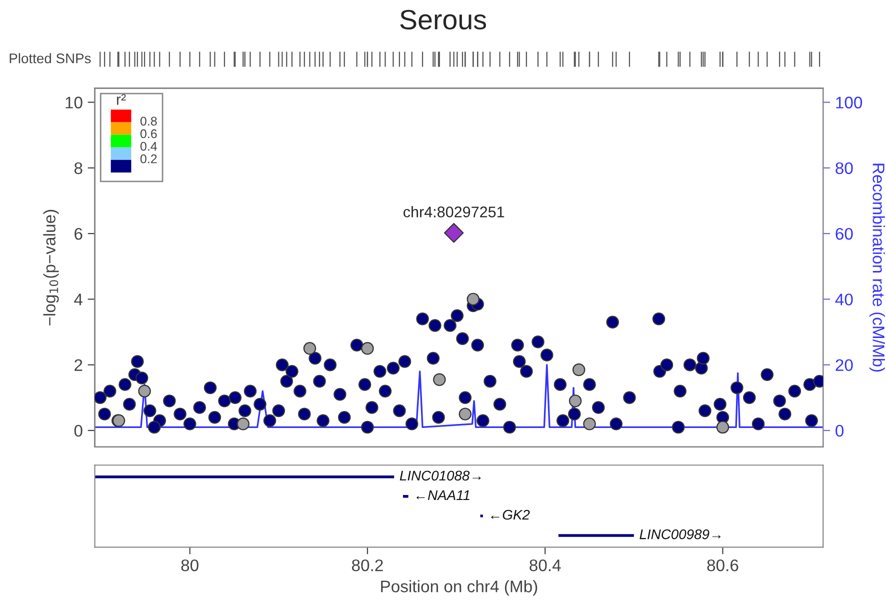 This screenshot has height=608, width=886. What do you see at coordinates (148, 146) in the screenshot?
I see `annotation: 0.4` at bounding box center [148, 146].